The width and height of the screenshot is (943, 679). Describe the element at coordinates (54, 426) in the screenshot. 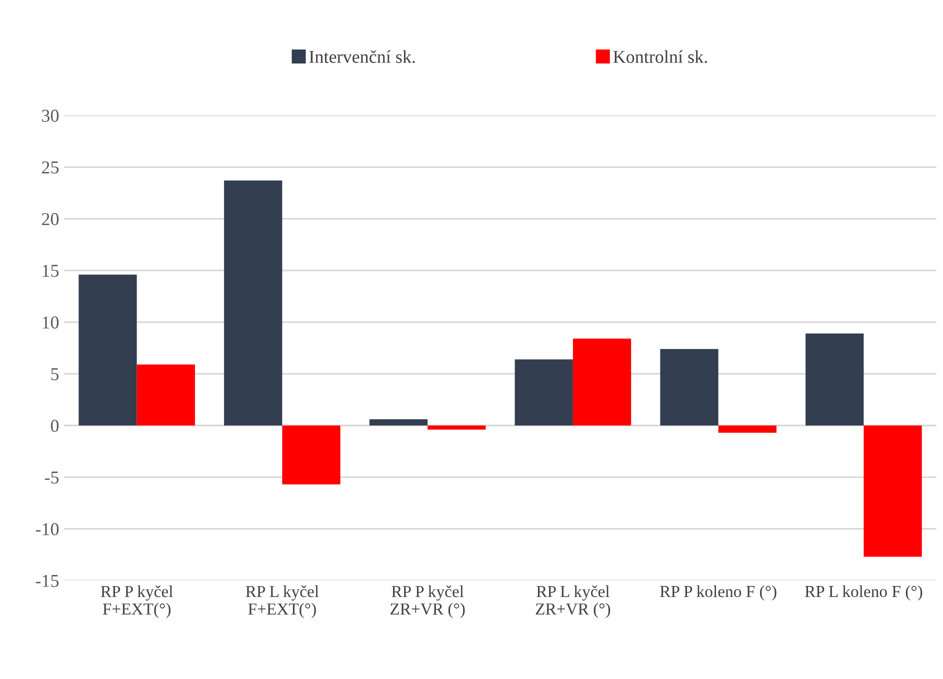

I see `y-tick-label: 0` at that location.